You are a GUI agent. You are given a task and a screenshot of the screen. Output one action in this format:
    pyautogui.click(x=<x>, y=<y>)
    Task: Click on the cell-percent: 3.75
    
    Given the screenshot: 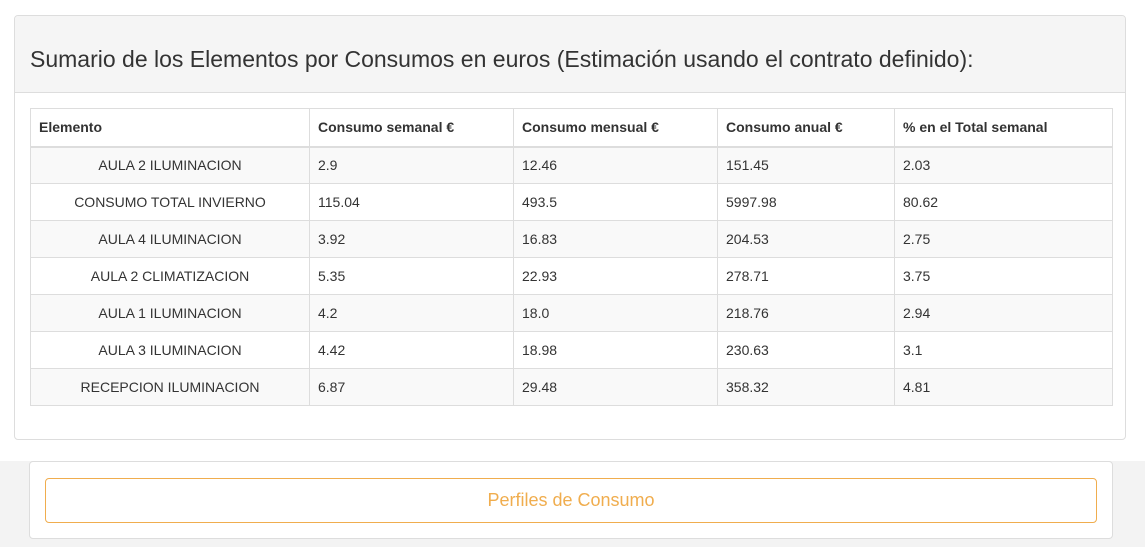 What is the action you would take?
    pyautogui.click(x=1003, y=276)
    